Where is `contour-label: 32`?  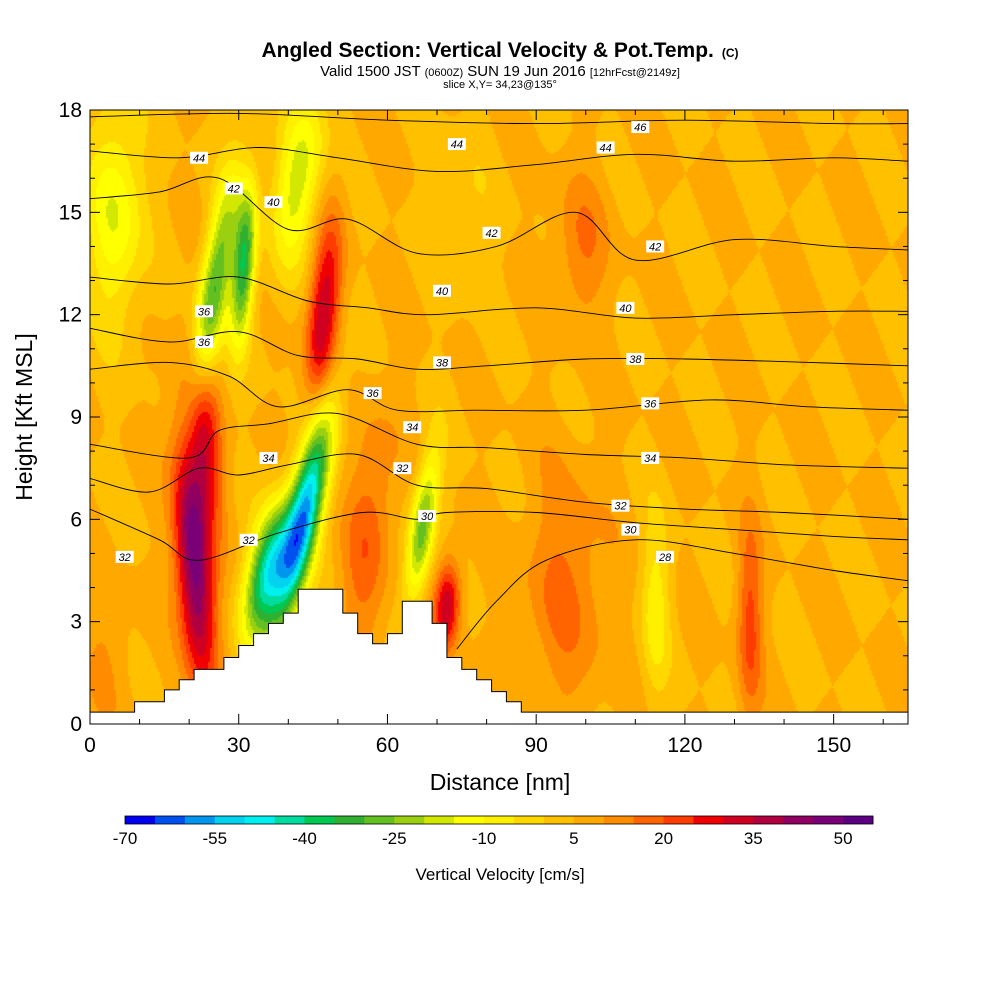 contour-label: 32 is located at coordinates (620, 506).